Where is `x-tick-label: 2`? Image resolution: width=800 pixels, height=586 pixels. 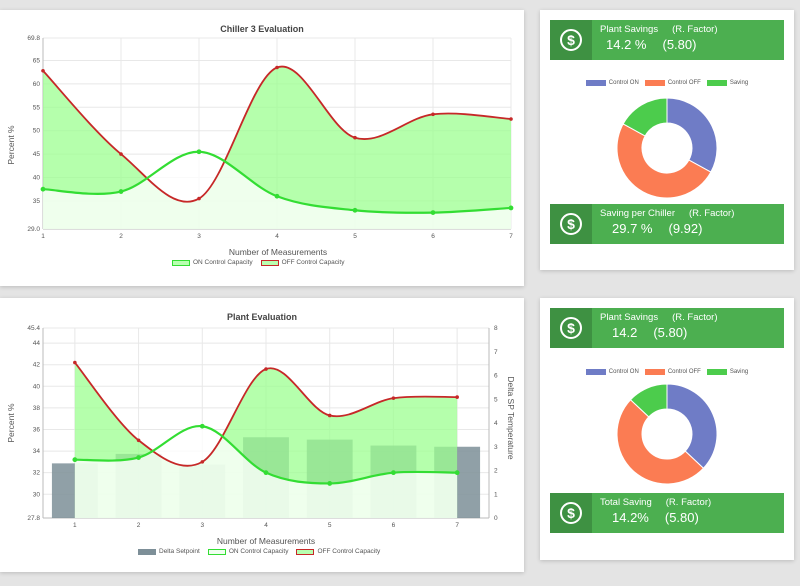
x-tick-label: 2 is located at coordinates (121, 236).